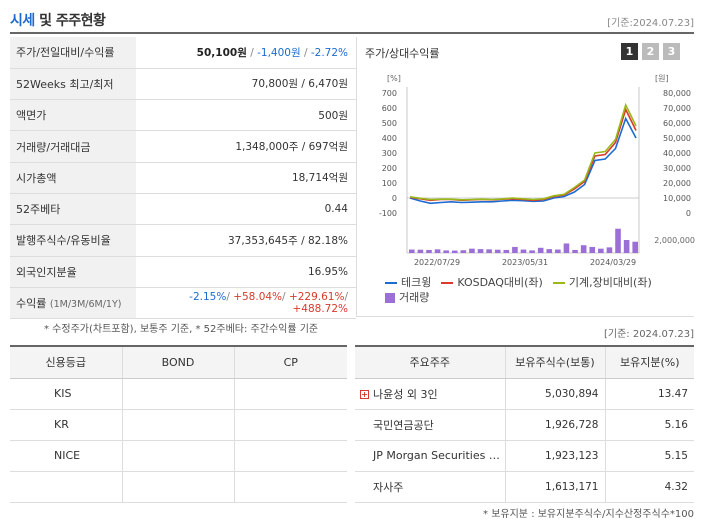 This screenshot has height=525, width=702. Describe the element at coordinates (430, 487) in the screenshot. I see `holder-name: 자사주` at that location.